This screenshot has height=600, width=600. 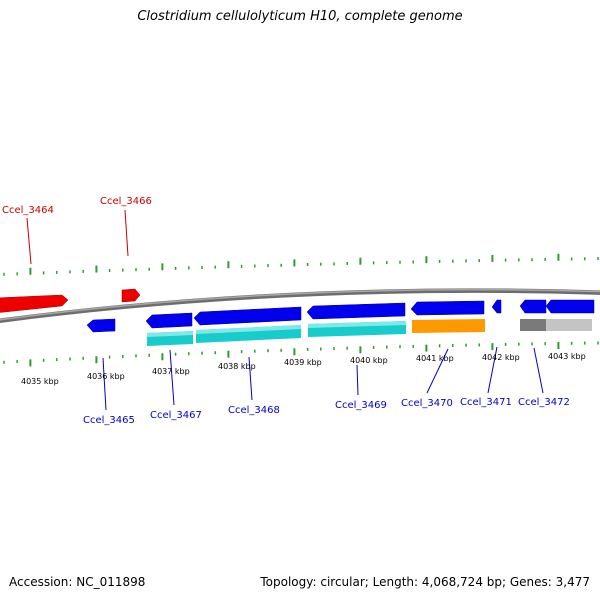 What do you see at coordinates (40, 381) in the screenshot?
I see `kbp-label-4035: 4035 kbp` at bounding box center [40, 381].